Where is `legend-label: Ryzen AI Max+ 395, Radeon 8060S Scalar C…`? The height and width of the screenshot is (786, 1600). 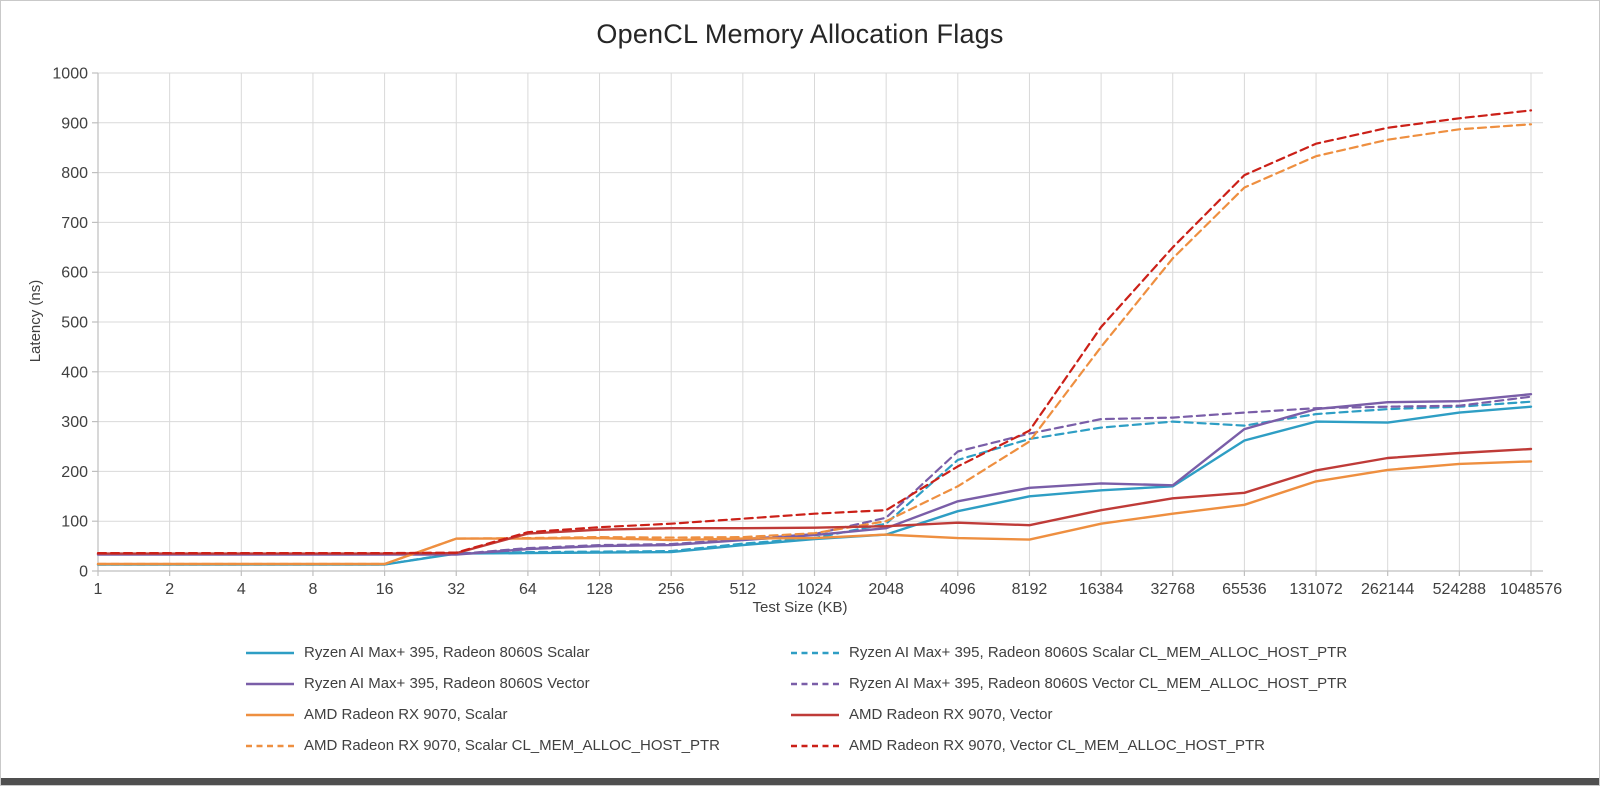
legend-label: Ryzen AI Max+ 395, Radeon 8060S Scalar C… is located at coordinates (1098, 652).